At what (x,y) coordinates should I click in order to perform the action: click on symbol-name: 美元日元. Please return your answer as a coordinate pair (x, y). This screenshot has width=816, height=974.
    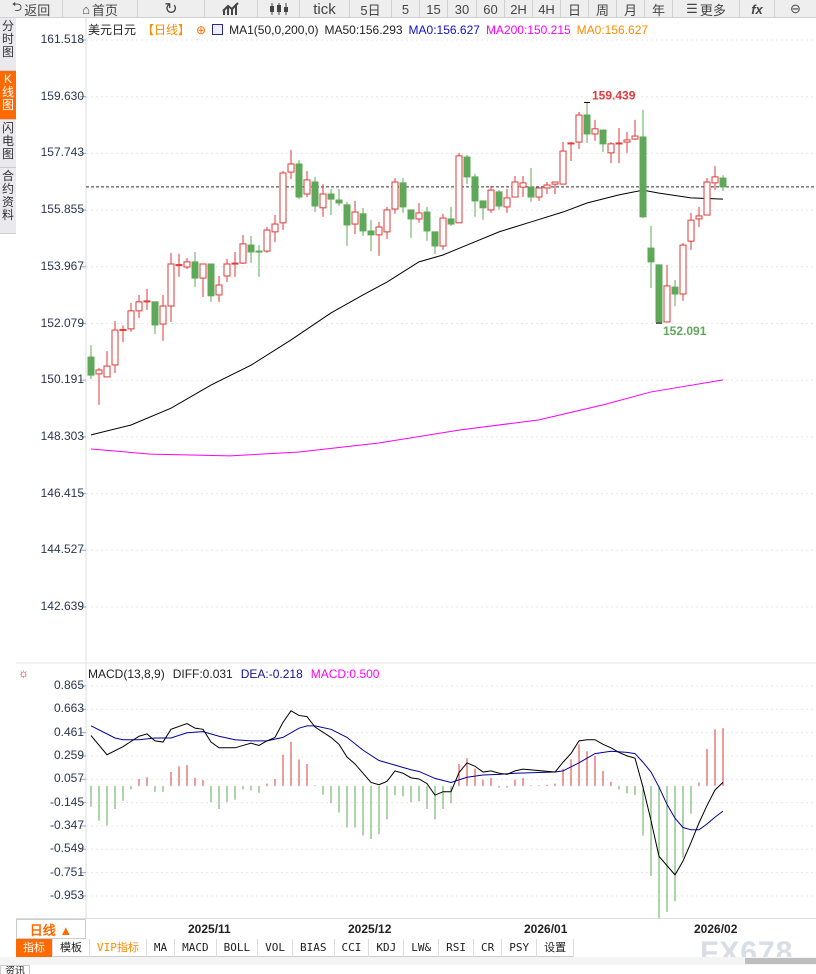
    Looking at the image, I should click on (112, 30).